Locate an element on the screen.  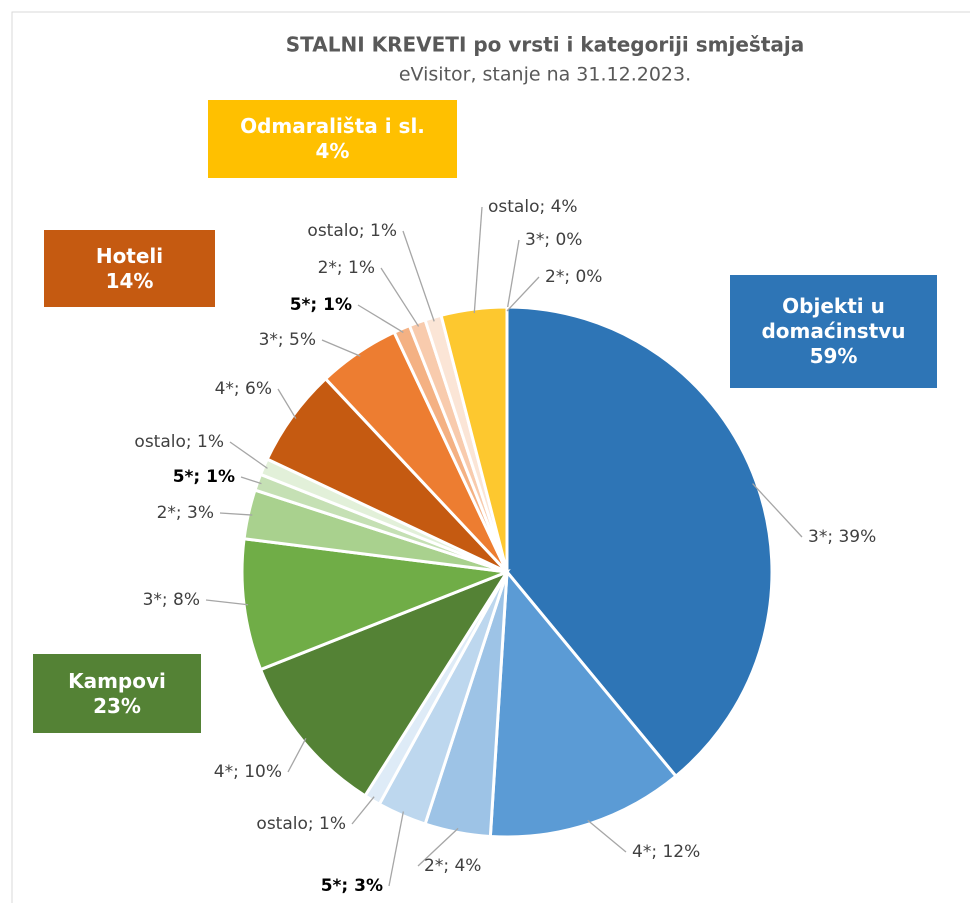
group-value: 4% is located at coordinates (332, 151).